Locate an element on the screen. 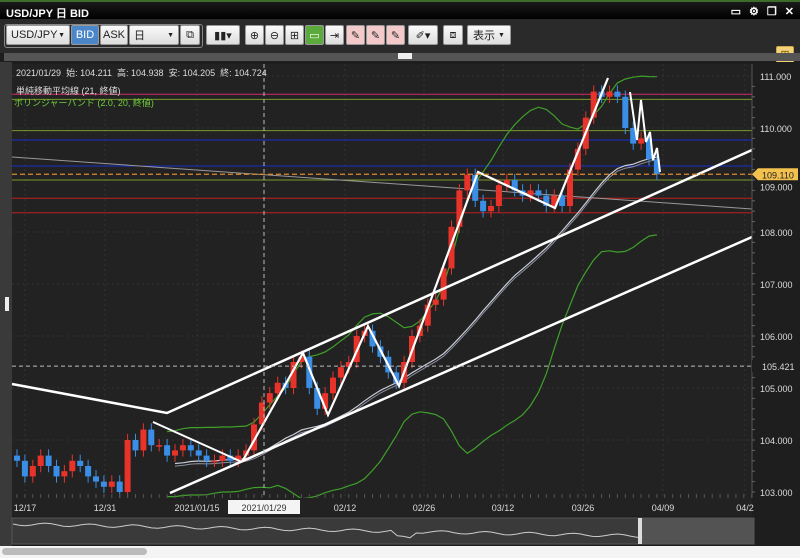 This screenshot has height=558, width=800. zoom-in-icon: ⊕ is located at coordinates (254, 35).